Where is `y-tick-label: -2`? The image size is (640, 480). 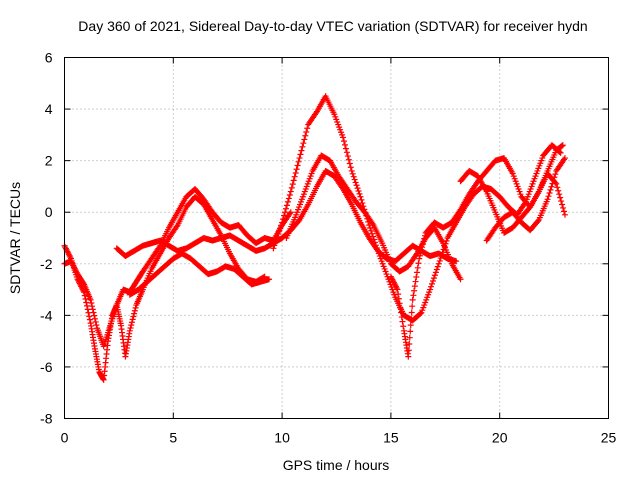
y-tick-label: -2 is located at coordinates (46, 264).